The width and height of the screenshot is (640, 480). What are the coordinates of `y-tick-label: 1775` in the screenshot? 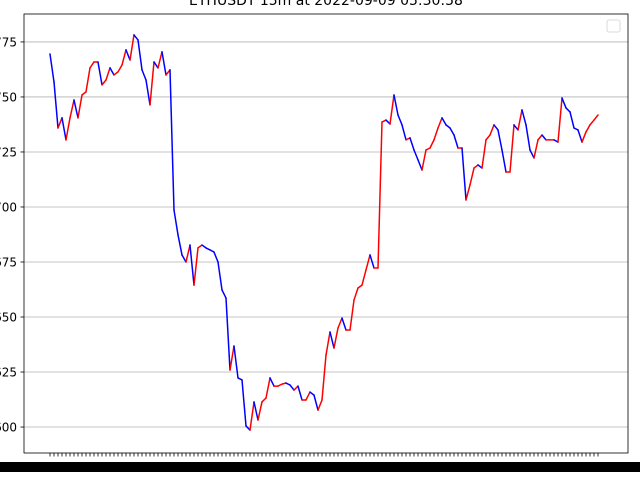 It's located at (8, 42).